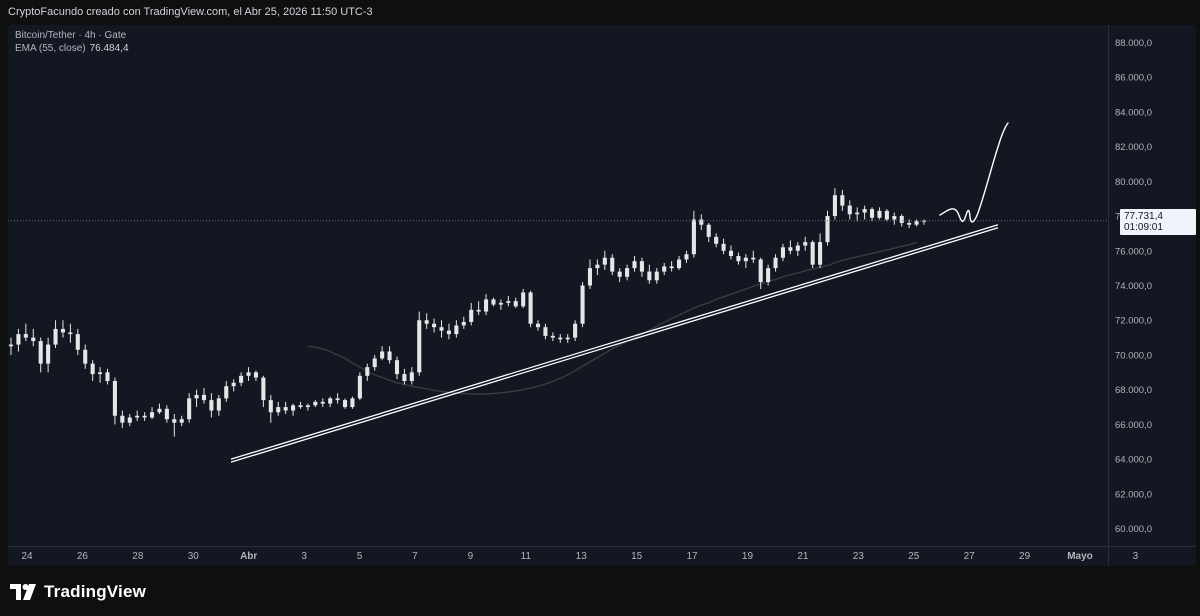  I want to click on projection-path, so click(974, 172).